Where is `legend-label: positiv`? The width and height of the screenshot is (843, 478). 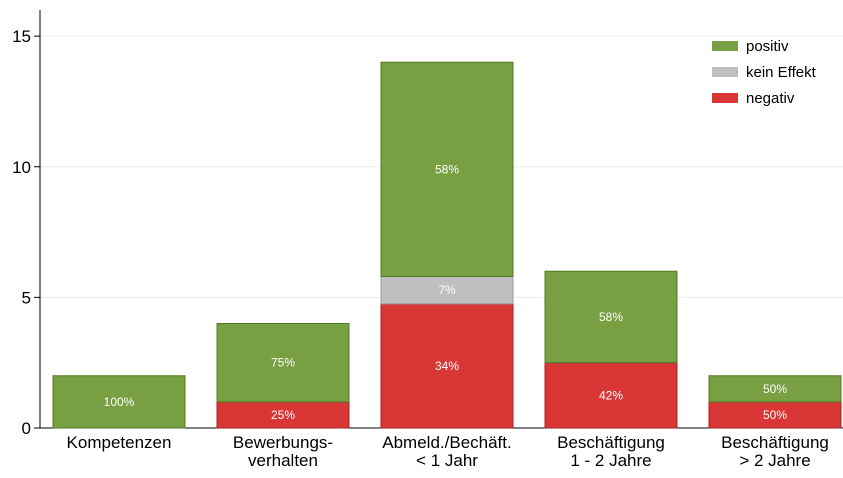 legend-label: positiv is located at coordinates (767, 46).